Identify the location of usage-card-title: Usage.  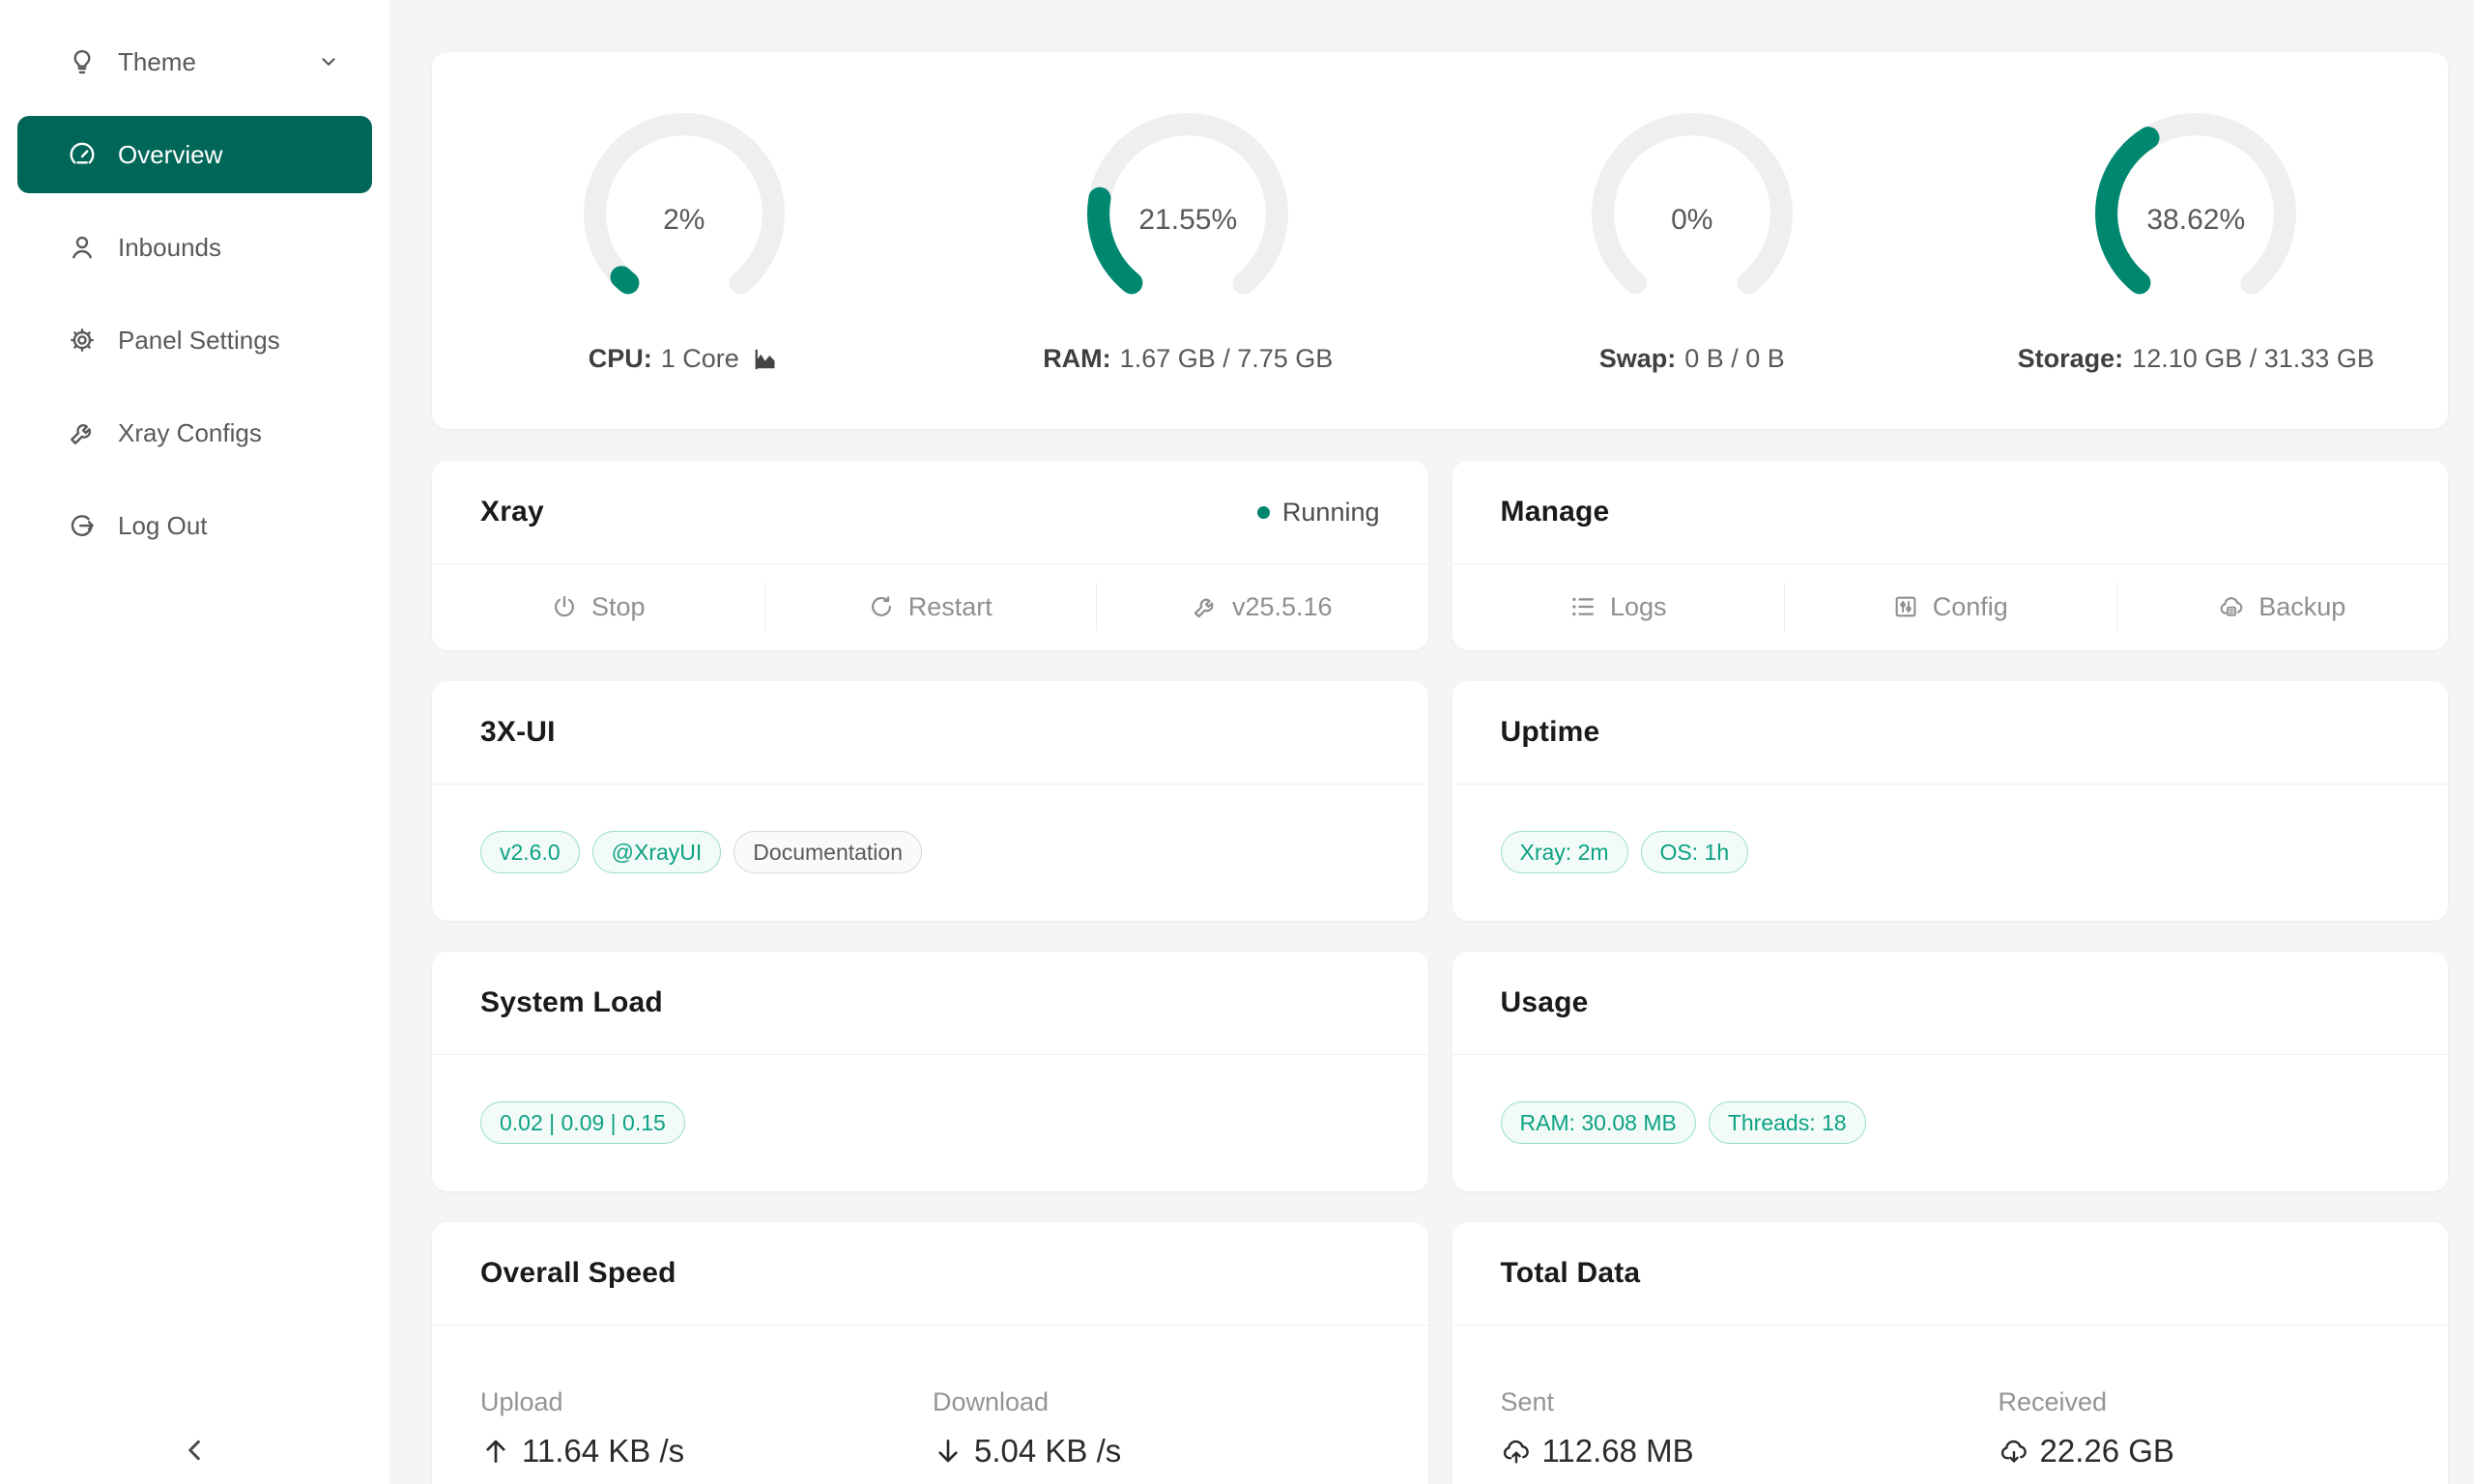
(1545, 1002).